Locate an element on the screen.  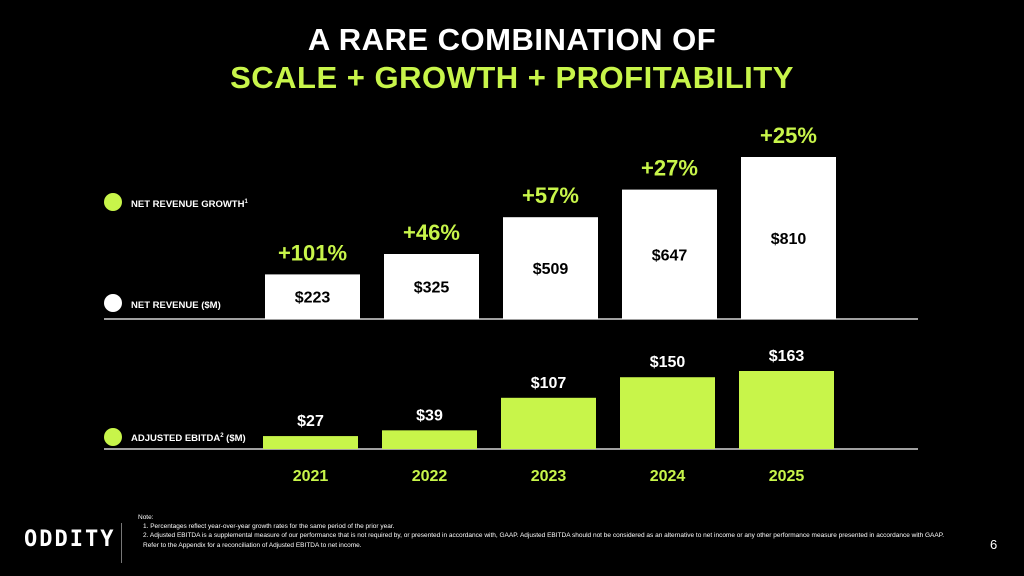
revenue-bar-2023 is located at coordinates (550, 268).